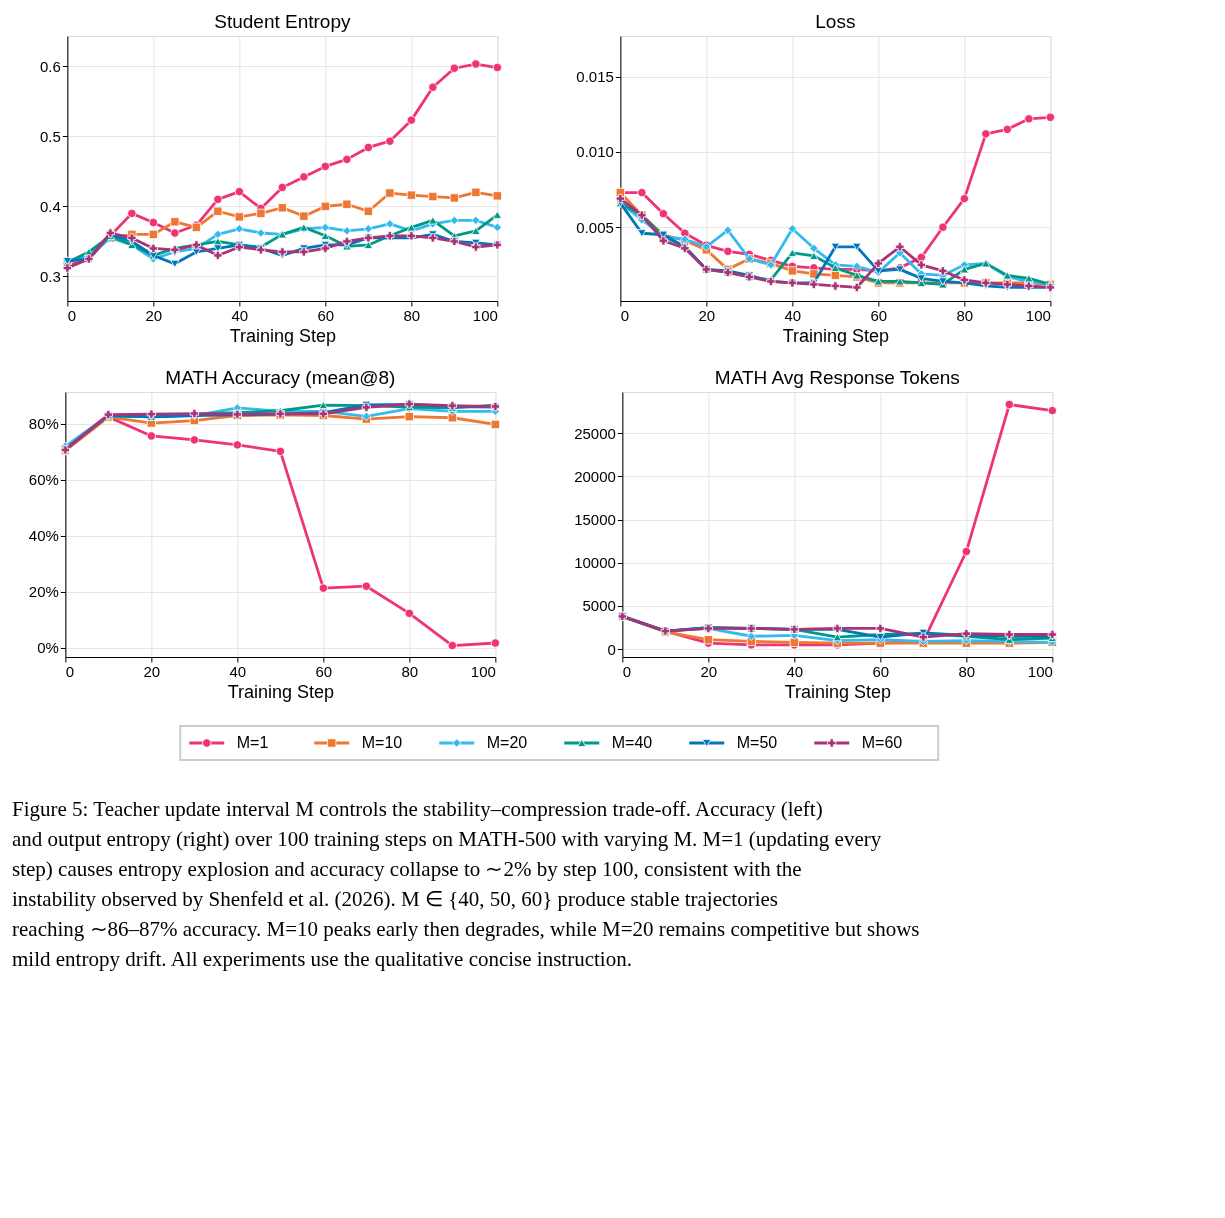  What do you see at coordinates (43, 480) in the screenshot?
I see `y-tick-label: 60%` at bounding box center [43, 480].